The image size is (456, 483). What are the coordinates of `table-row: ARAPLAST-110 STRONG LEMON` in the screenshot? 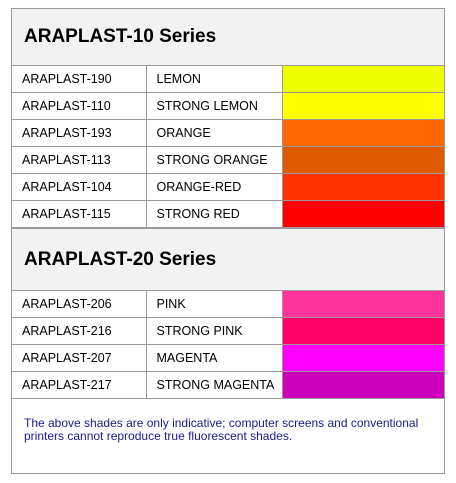 It's located at (228, 106).